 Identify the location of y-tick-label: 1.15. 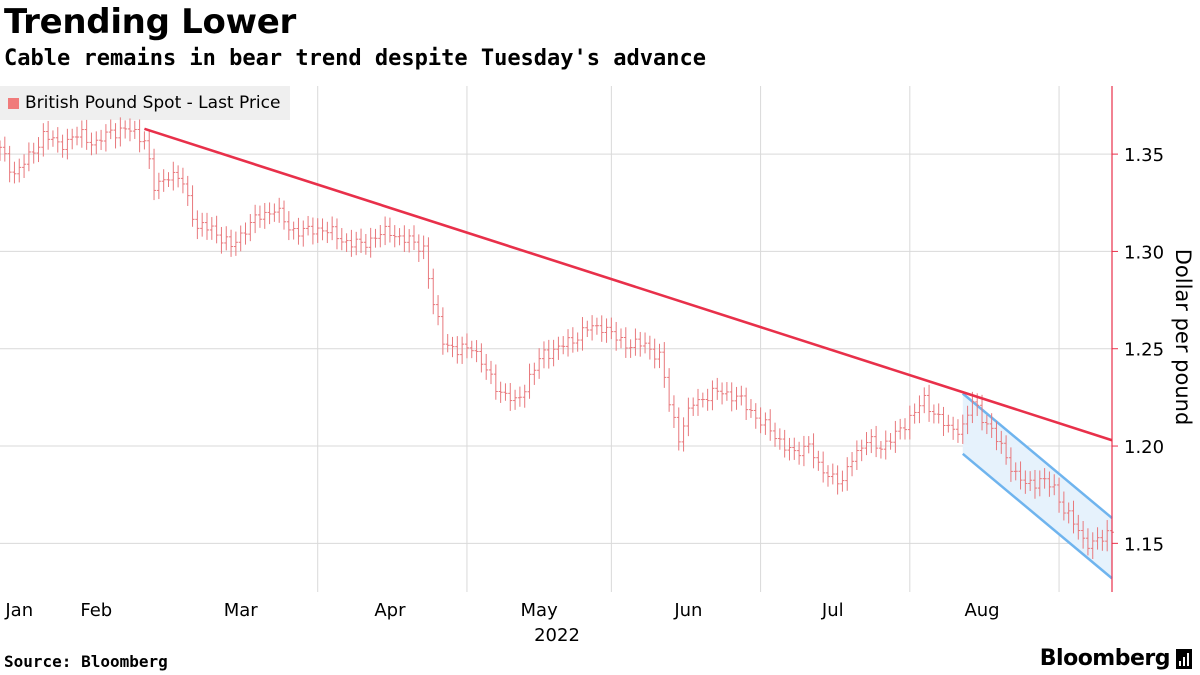
(1144, 544).